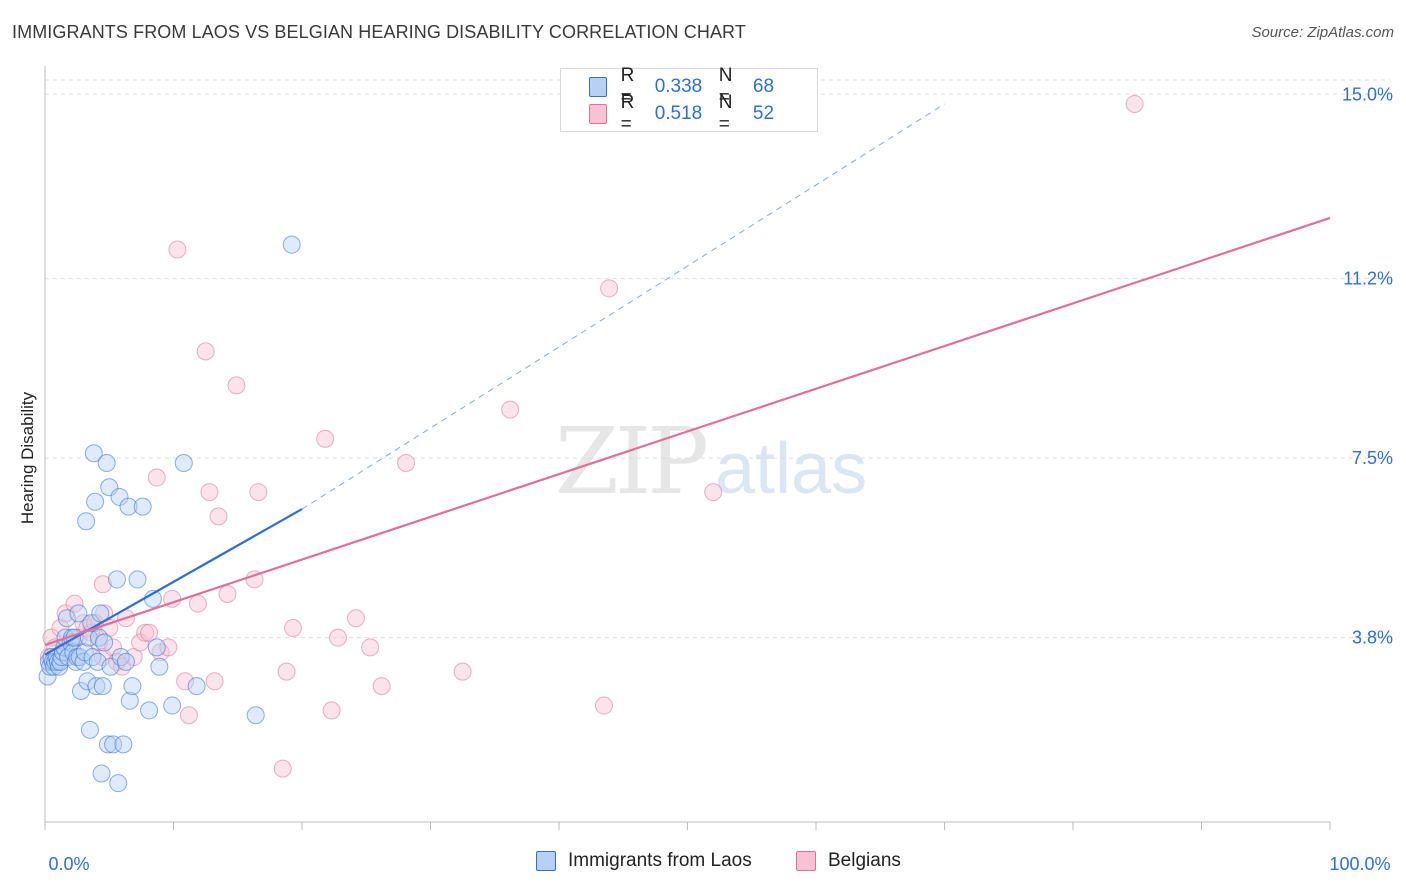 This screenshot has height=892, width=1406. I want to click on correlation-legend: R = 0.338 N = 68 R = 0.518 N = 52, so click(689, 100).